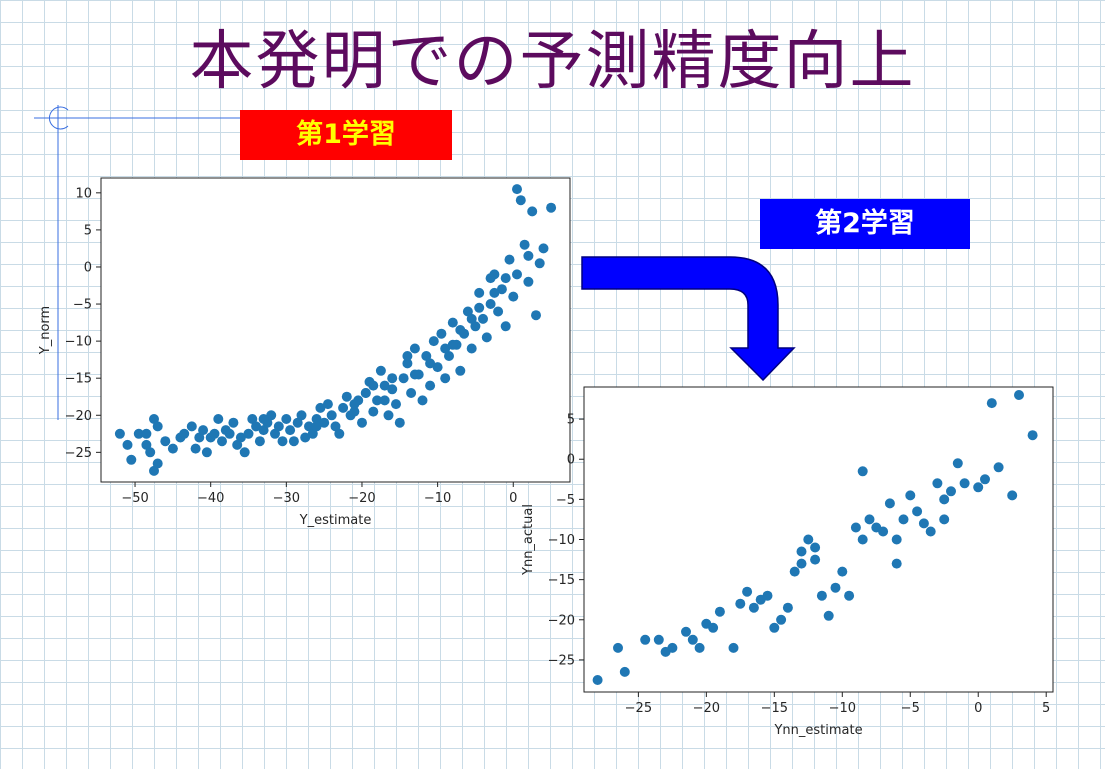  What do you see at coordinates (706, 708) in the screenshot?
I see `c2-x-tick-label: −20` at bounding box center [706, 708].